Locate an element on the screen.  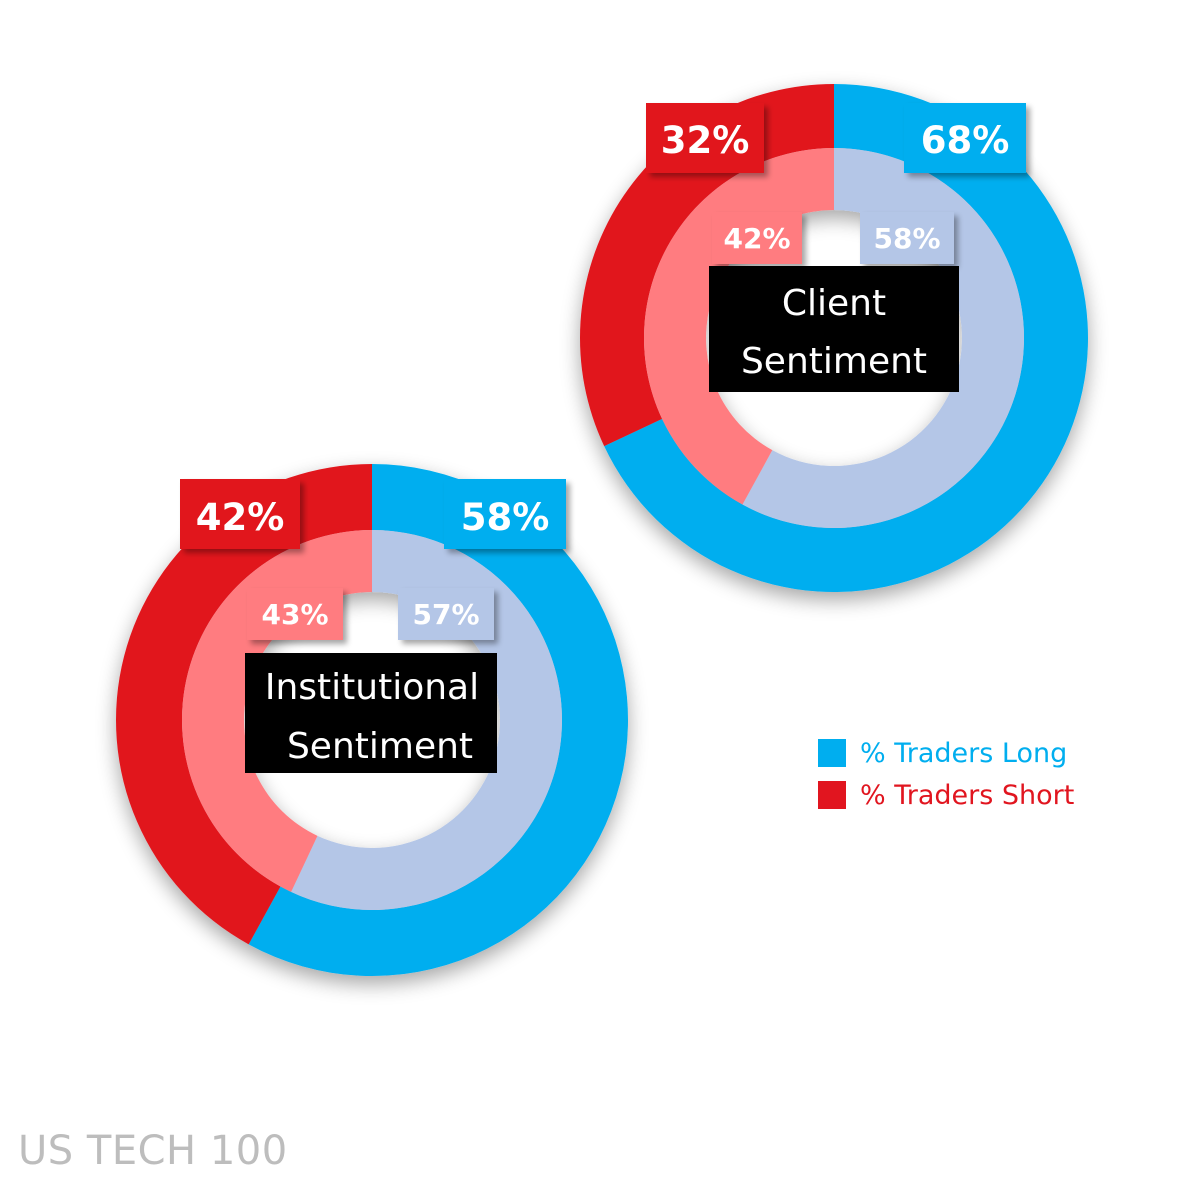
client-outer-short-slice is located at coordinates (707, 265).